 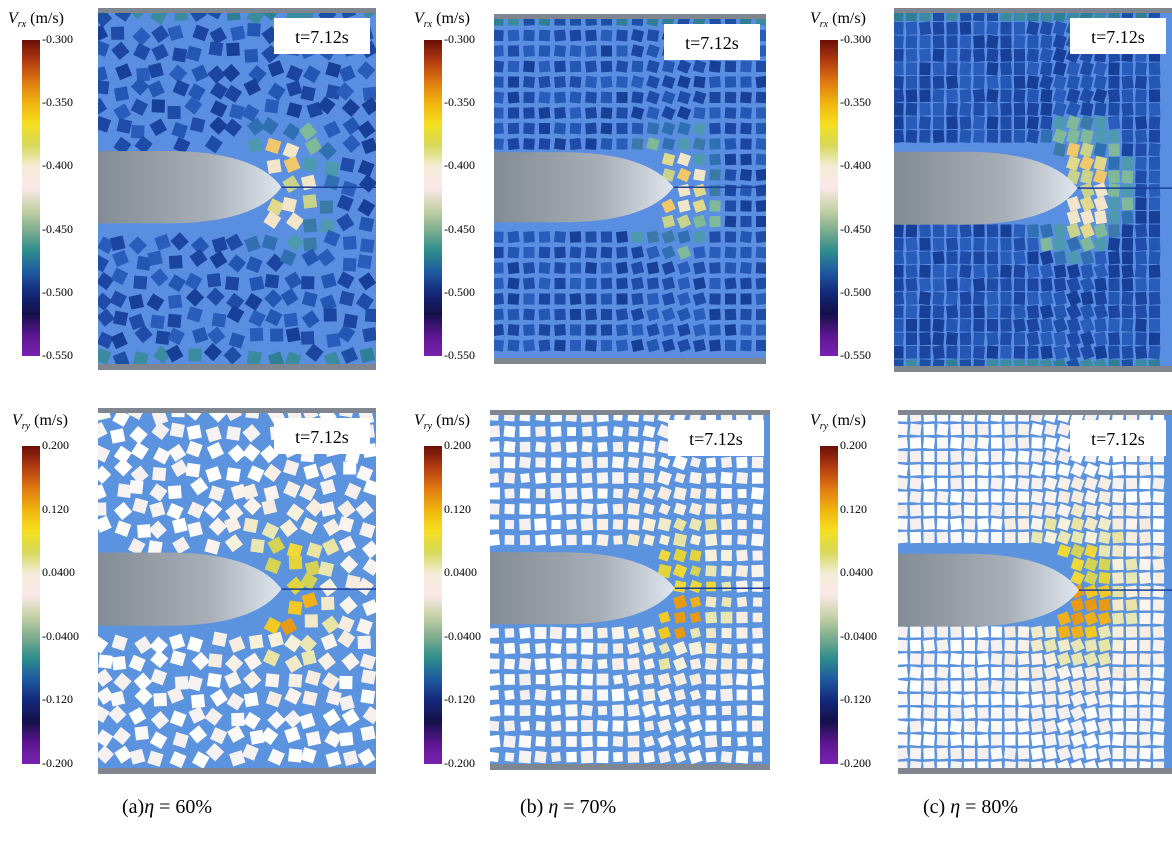 I want to click on colorbar-title-ry-b: Vry (m/s), so click(x=442, y=422).